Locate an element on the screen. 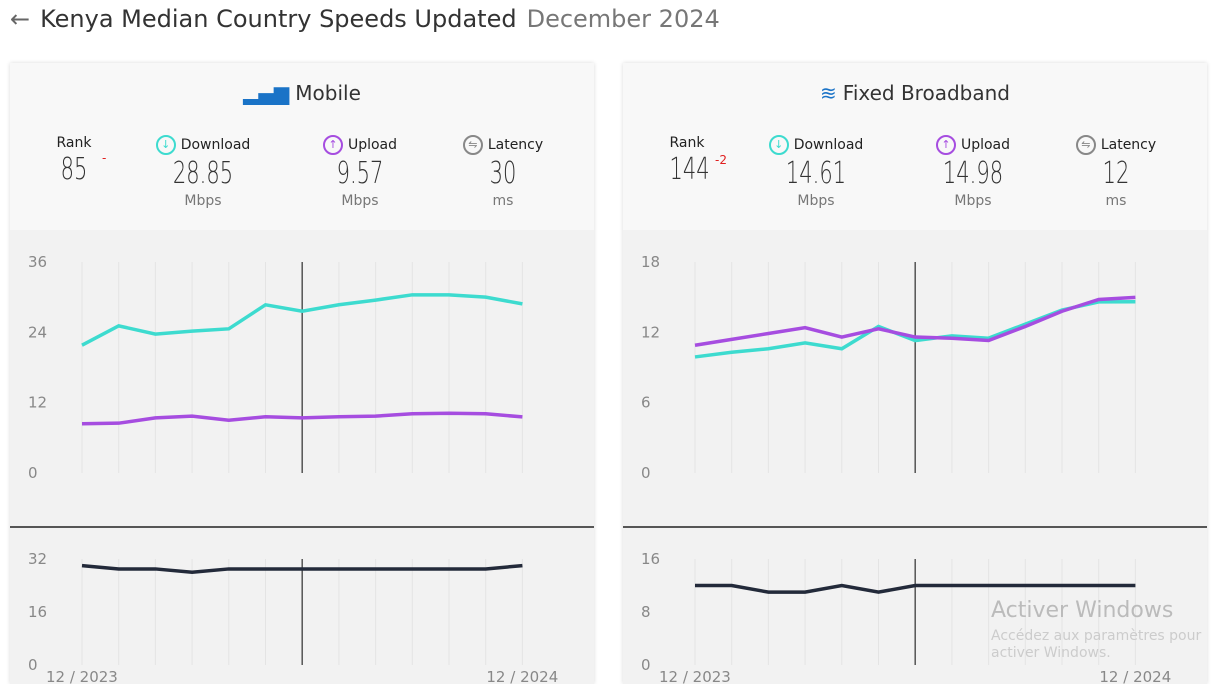 The height and width of the screenshot is (684, 1216). latency-value: 30 is located at coordinates (503, 173).